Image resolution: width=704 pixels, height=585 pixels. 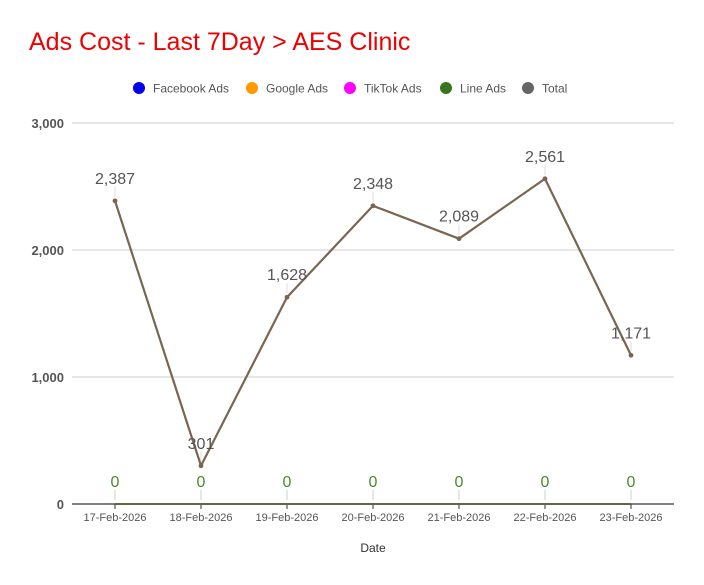 What do you see at coordinates (287, 275) in the screenshot?
I see `data-label: 1,628` at bounding box center [287, 275].